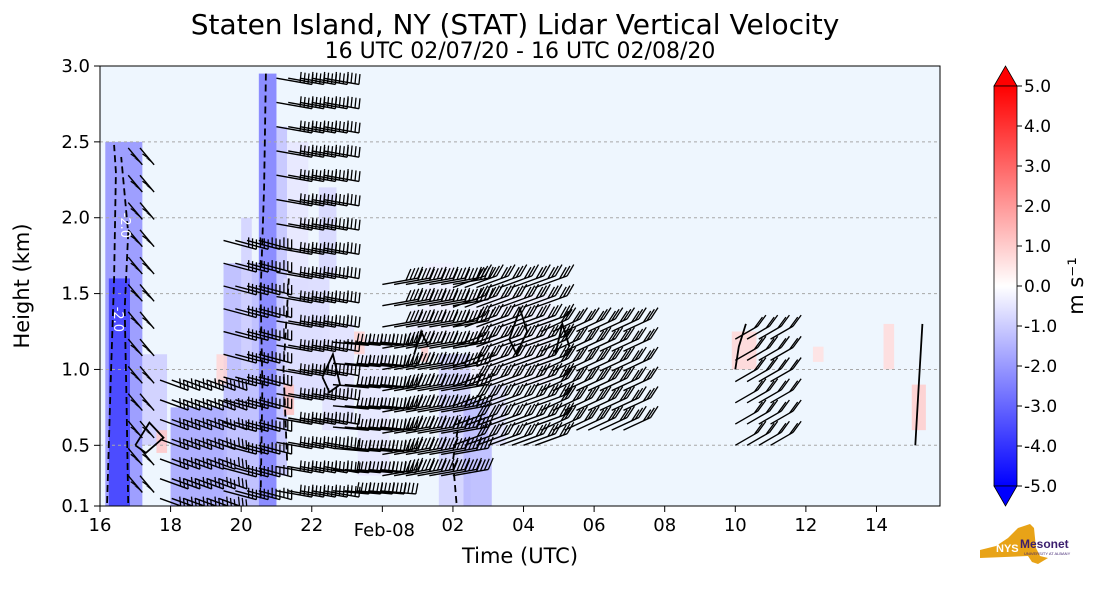 The image size is (1101, 600). Describe the element at coordinates (241, 525) in the screenshot. I see `x-tick-label: 20` at that location.